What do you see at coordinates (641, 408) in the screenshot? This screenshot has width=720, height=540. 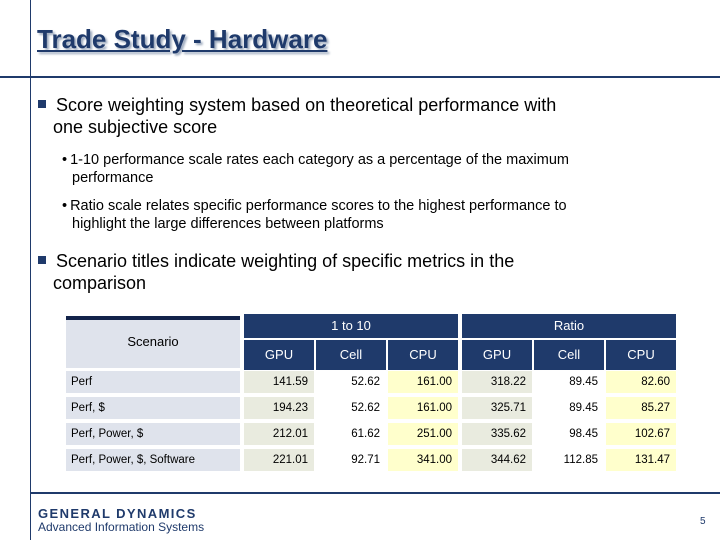 I see `table-cell: 85.27` at bounding box center [641, 408].